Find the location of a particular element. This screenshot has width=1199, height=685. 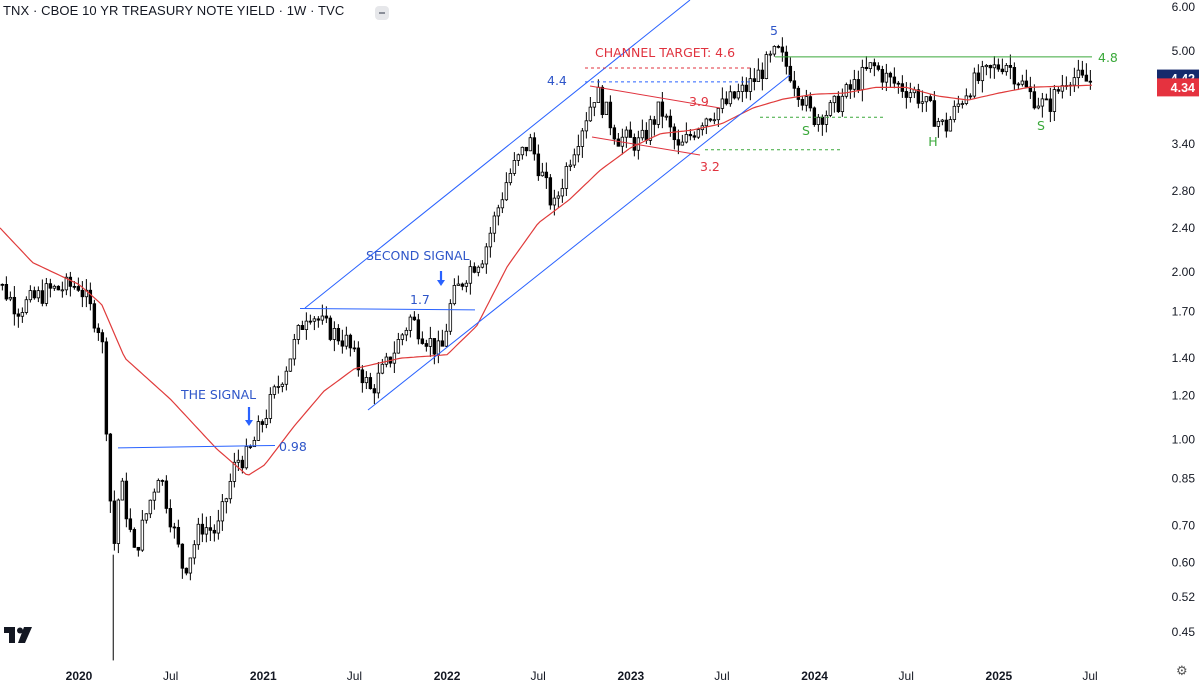

settings-gear-icon: ⚙ is located at coordinates (1182, 671).